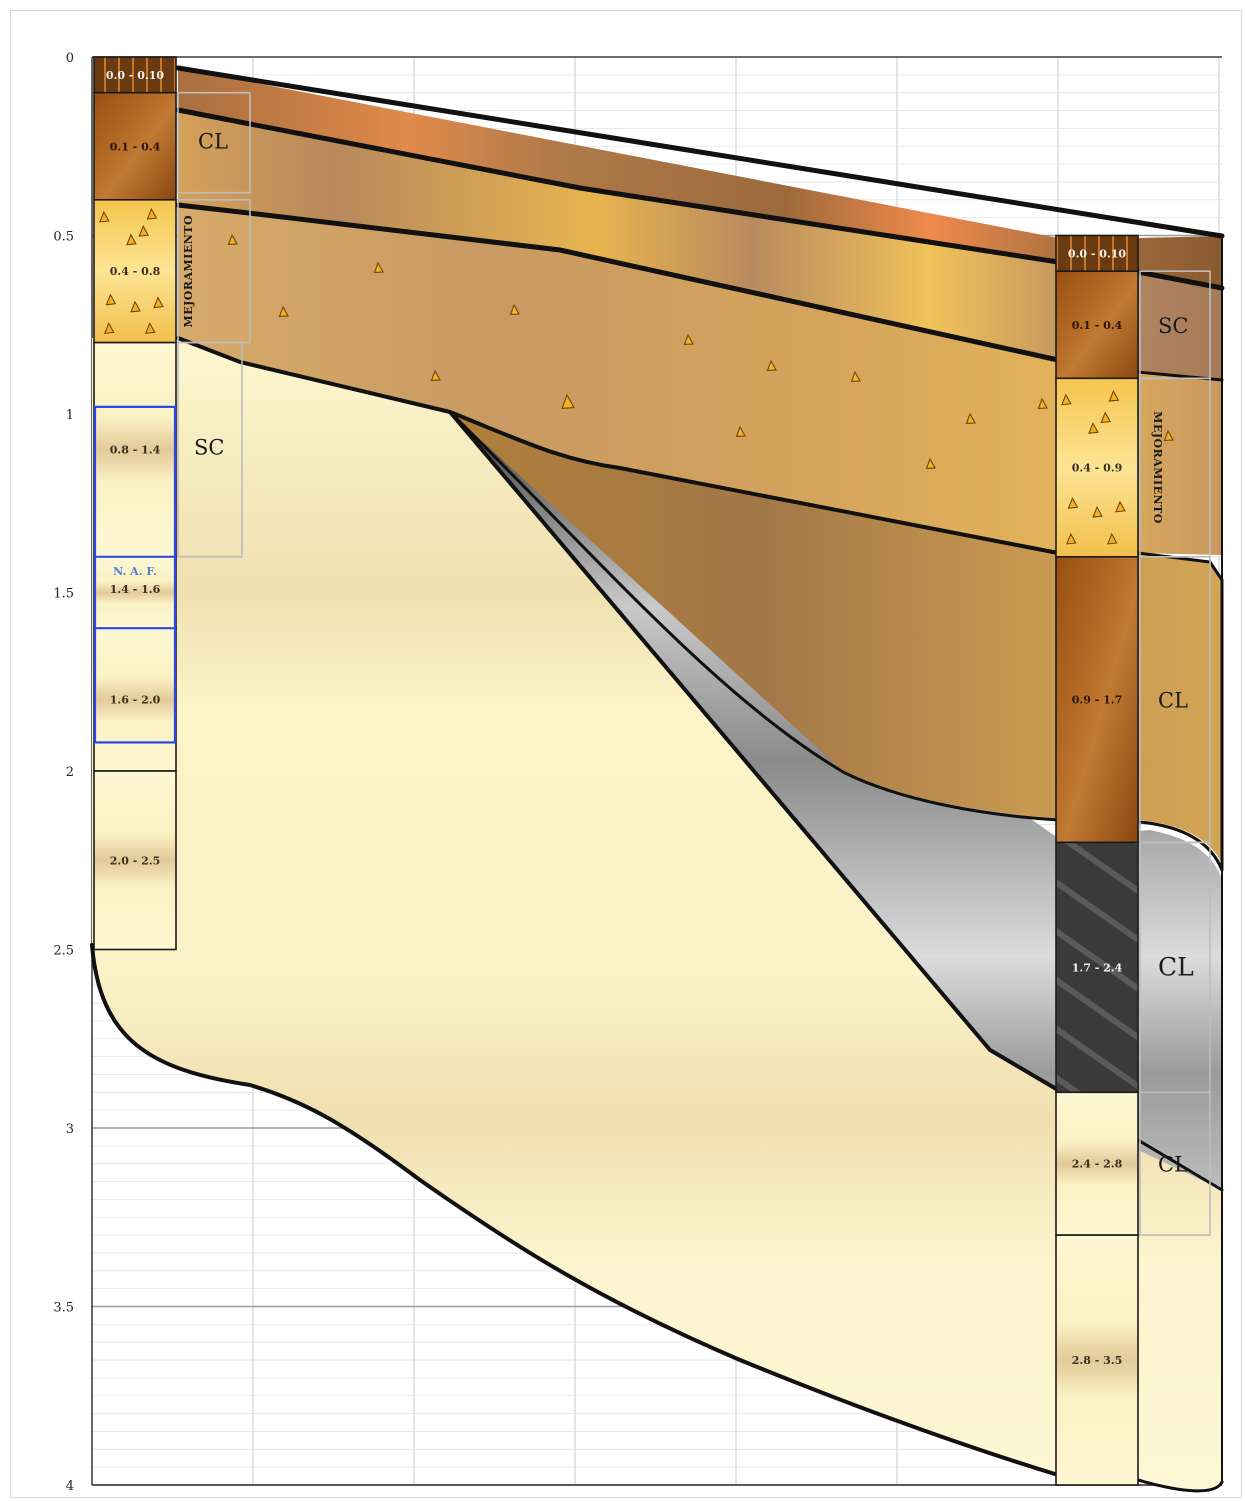 This screenshot has height=1501, width=1245. I want to click on layer-range-label: 0.9 - 1.7, so click(1097, 700).